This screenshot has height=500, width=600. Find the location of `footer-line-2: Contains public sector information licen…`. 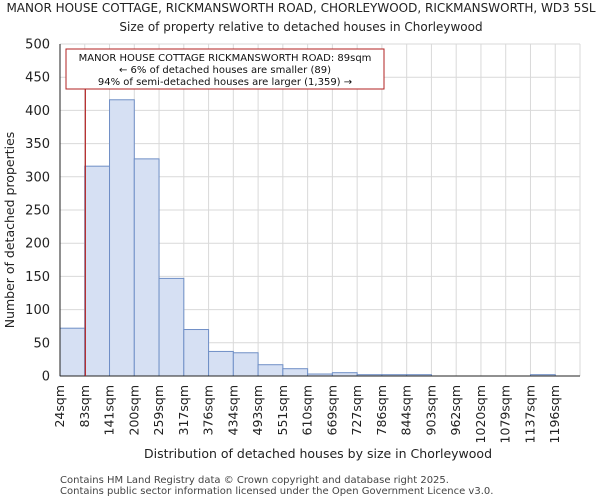

footer-line-2: Contains public sector information licen… is located at coordinates (276, 491).